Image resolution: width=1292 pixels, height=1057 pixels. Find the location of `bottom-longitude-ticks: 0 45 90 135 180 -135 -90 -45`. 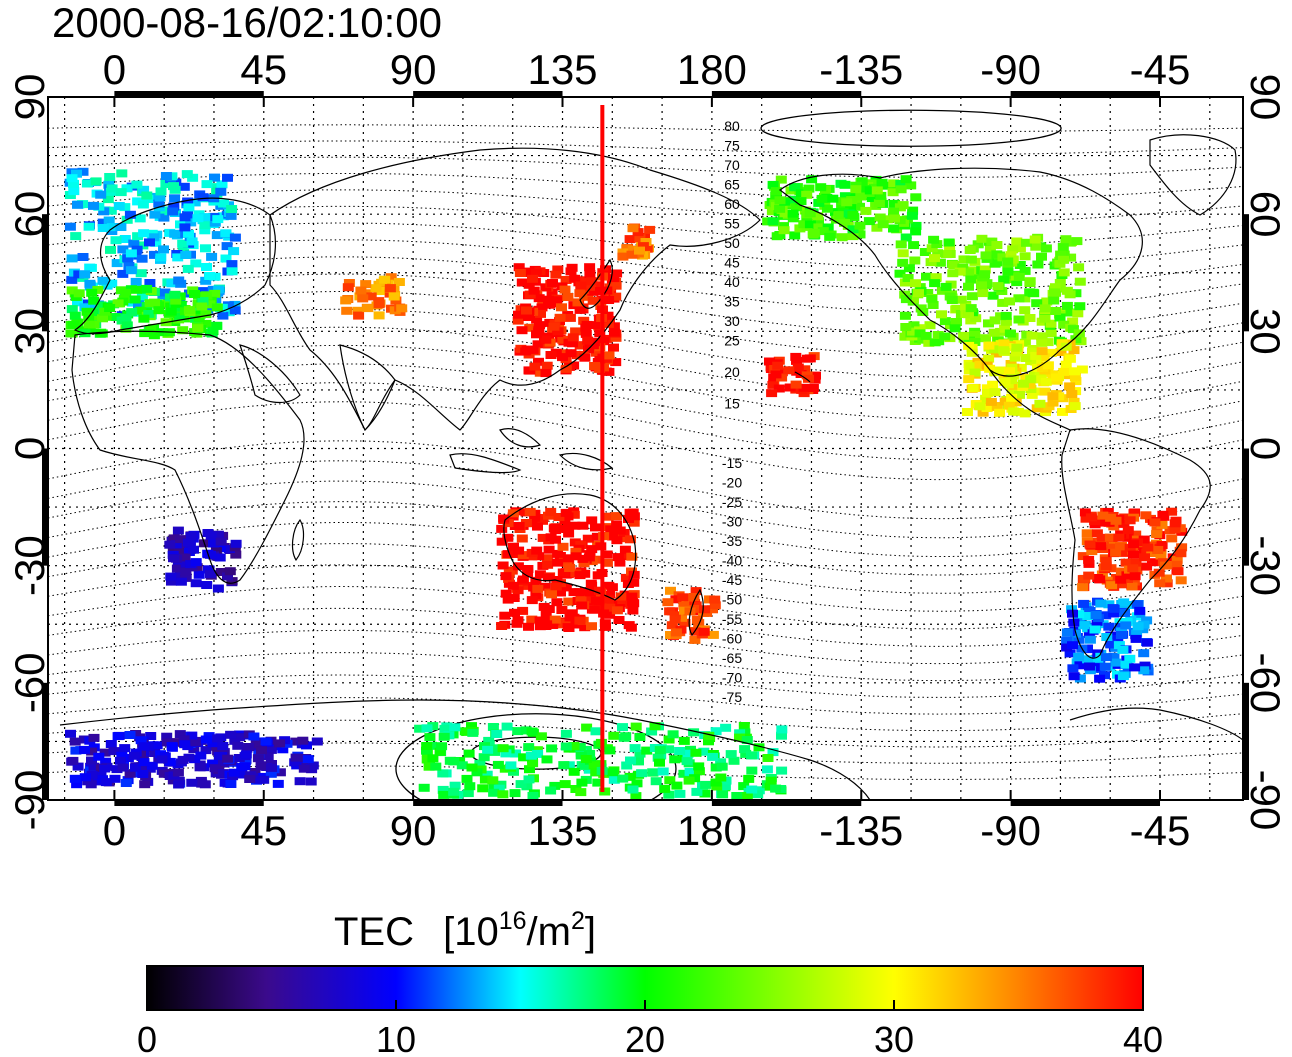

bottom-longitude-ticks: 0 45 90 135 180 -135 -90 -45 is located at coordinates (646, 822).